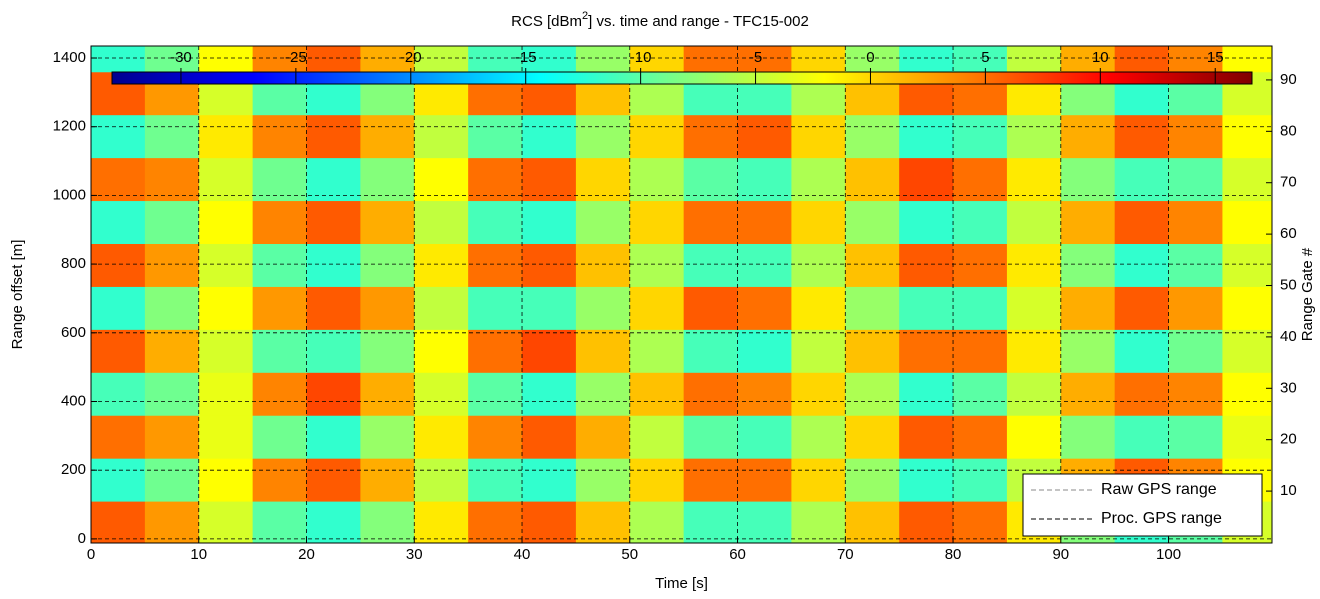 This screenshot has height=599, width=1320. I want to click on title-part: ] vs. time and range - TFC15-002, so click(698, 21).